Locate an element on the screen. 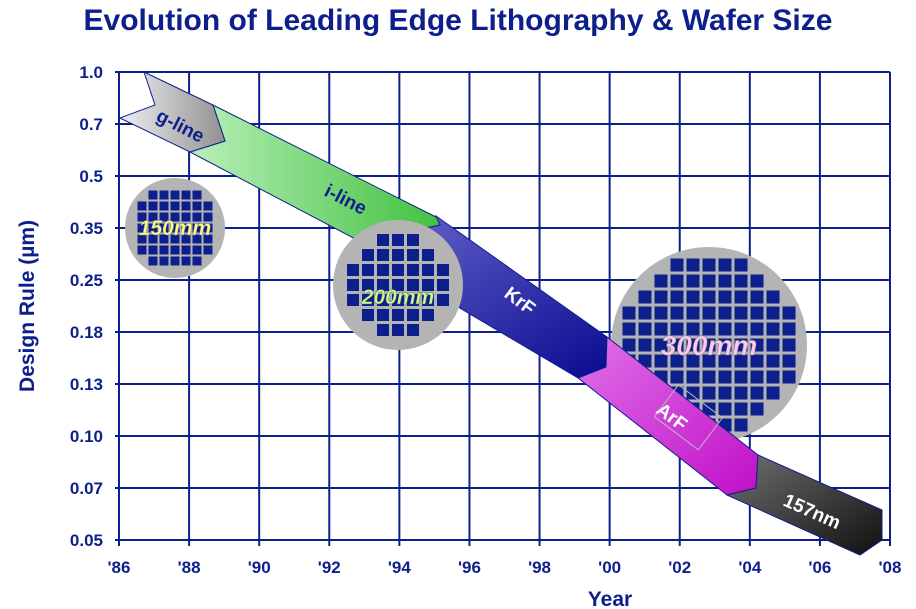 This screenshot has height=609, width=916. x-tick-label: '86 is located at coordinates (119, 567).